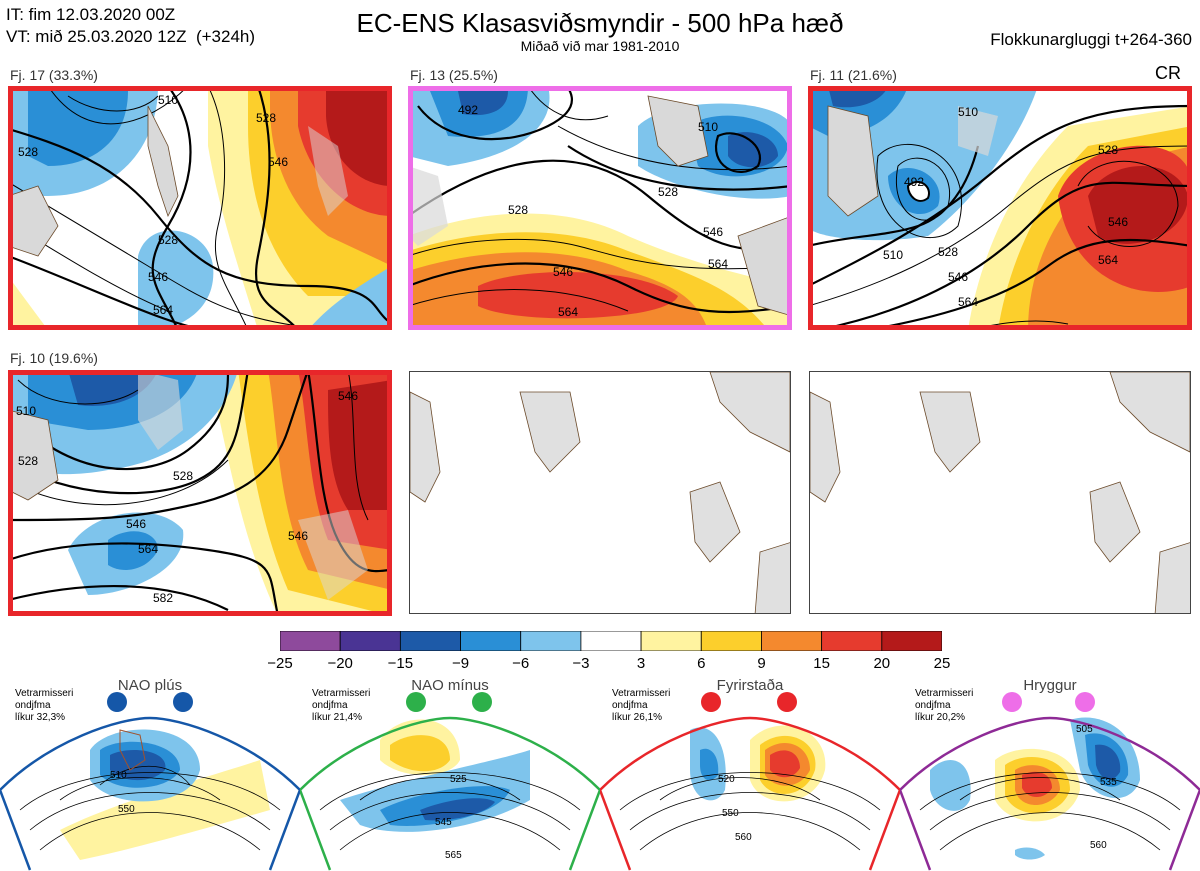 The image size is (1200, 871). I want to click on regime-note: Vetrarmisseri ondjfma líkur 26,1%, so click(641, 705).